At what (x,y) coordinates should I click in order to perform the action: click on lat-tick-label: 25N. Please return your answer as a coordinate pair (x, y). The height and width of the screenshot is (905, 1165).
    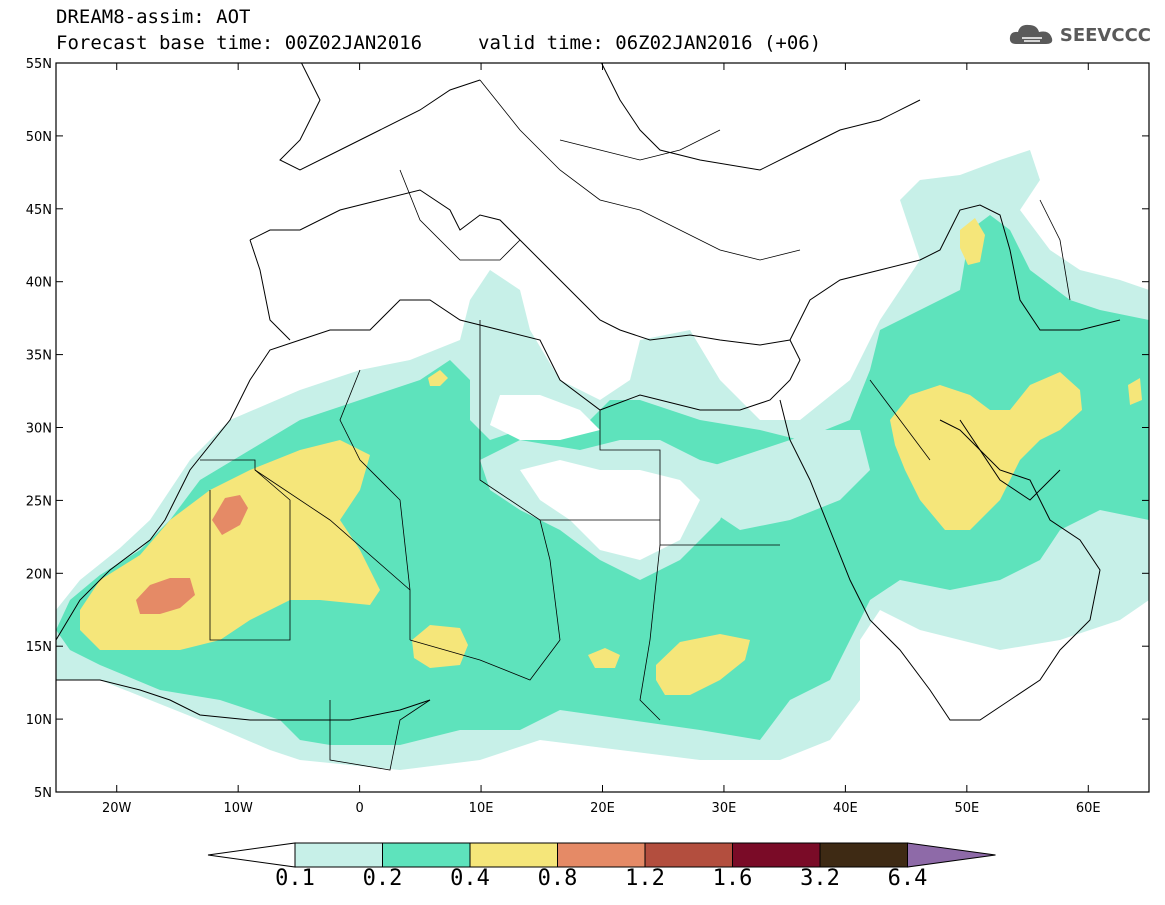
    Looking at the image, I should click on (39, 501).